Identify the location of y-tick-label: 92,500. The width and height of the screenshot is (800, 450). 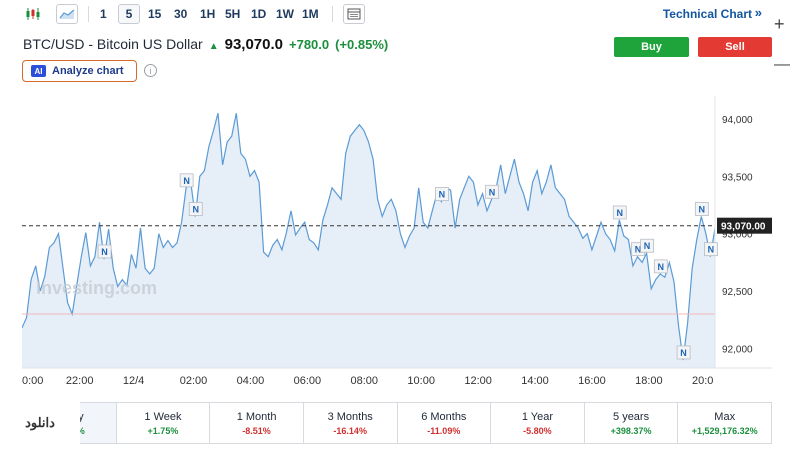
(737, 292).